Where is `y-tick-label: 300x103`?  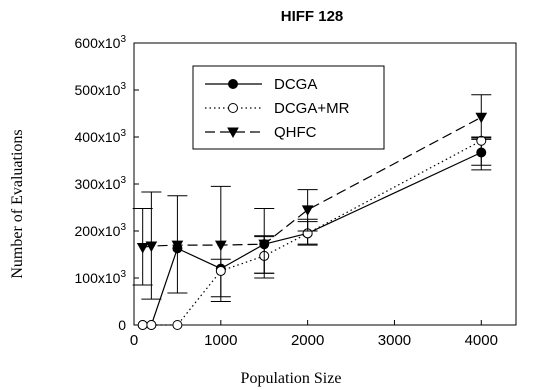
y-tick-label: 300x103 is located at coordinates (101, 183).